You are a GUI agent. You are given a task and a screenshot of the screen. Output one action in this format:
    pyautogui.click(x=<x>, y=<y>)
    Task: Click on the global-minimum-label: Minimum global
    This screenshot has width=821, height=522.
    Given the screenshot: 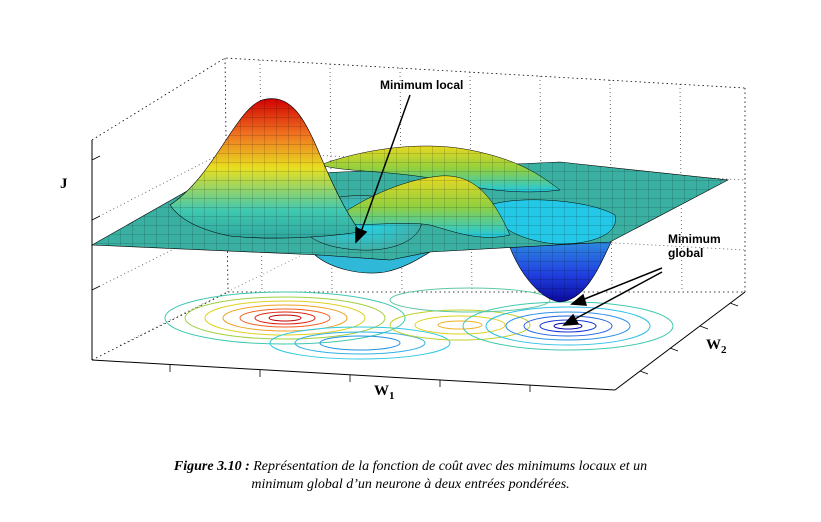 What is the action you would take?
    pyautogui.click(x=694, y=246)
    